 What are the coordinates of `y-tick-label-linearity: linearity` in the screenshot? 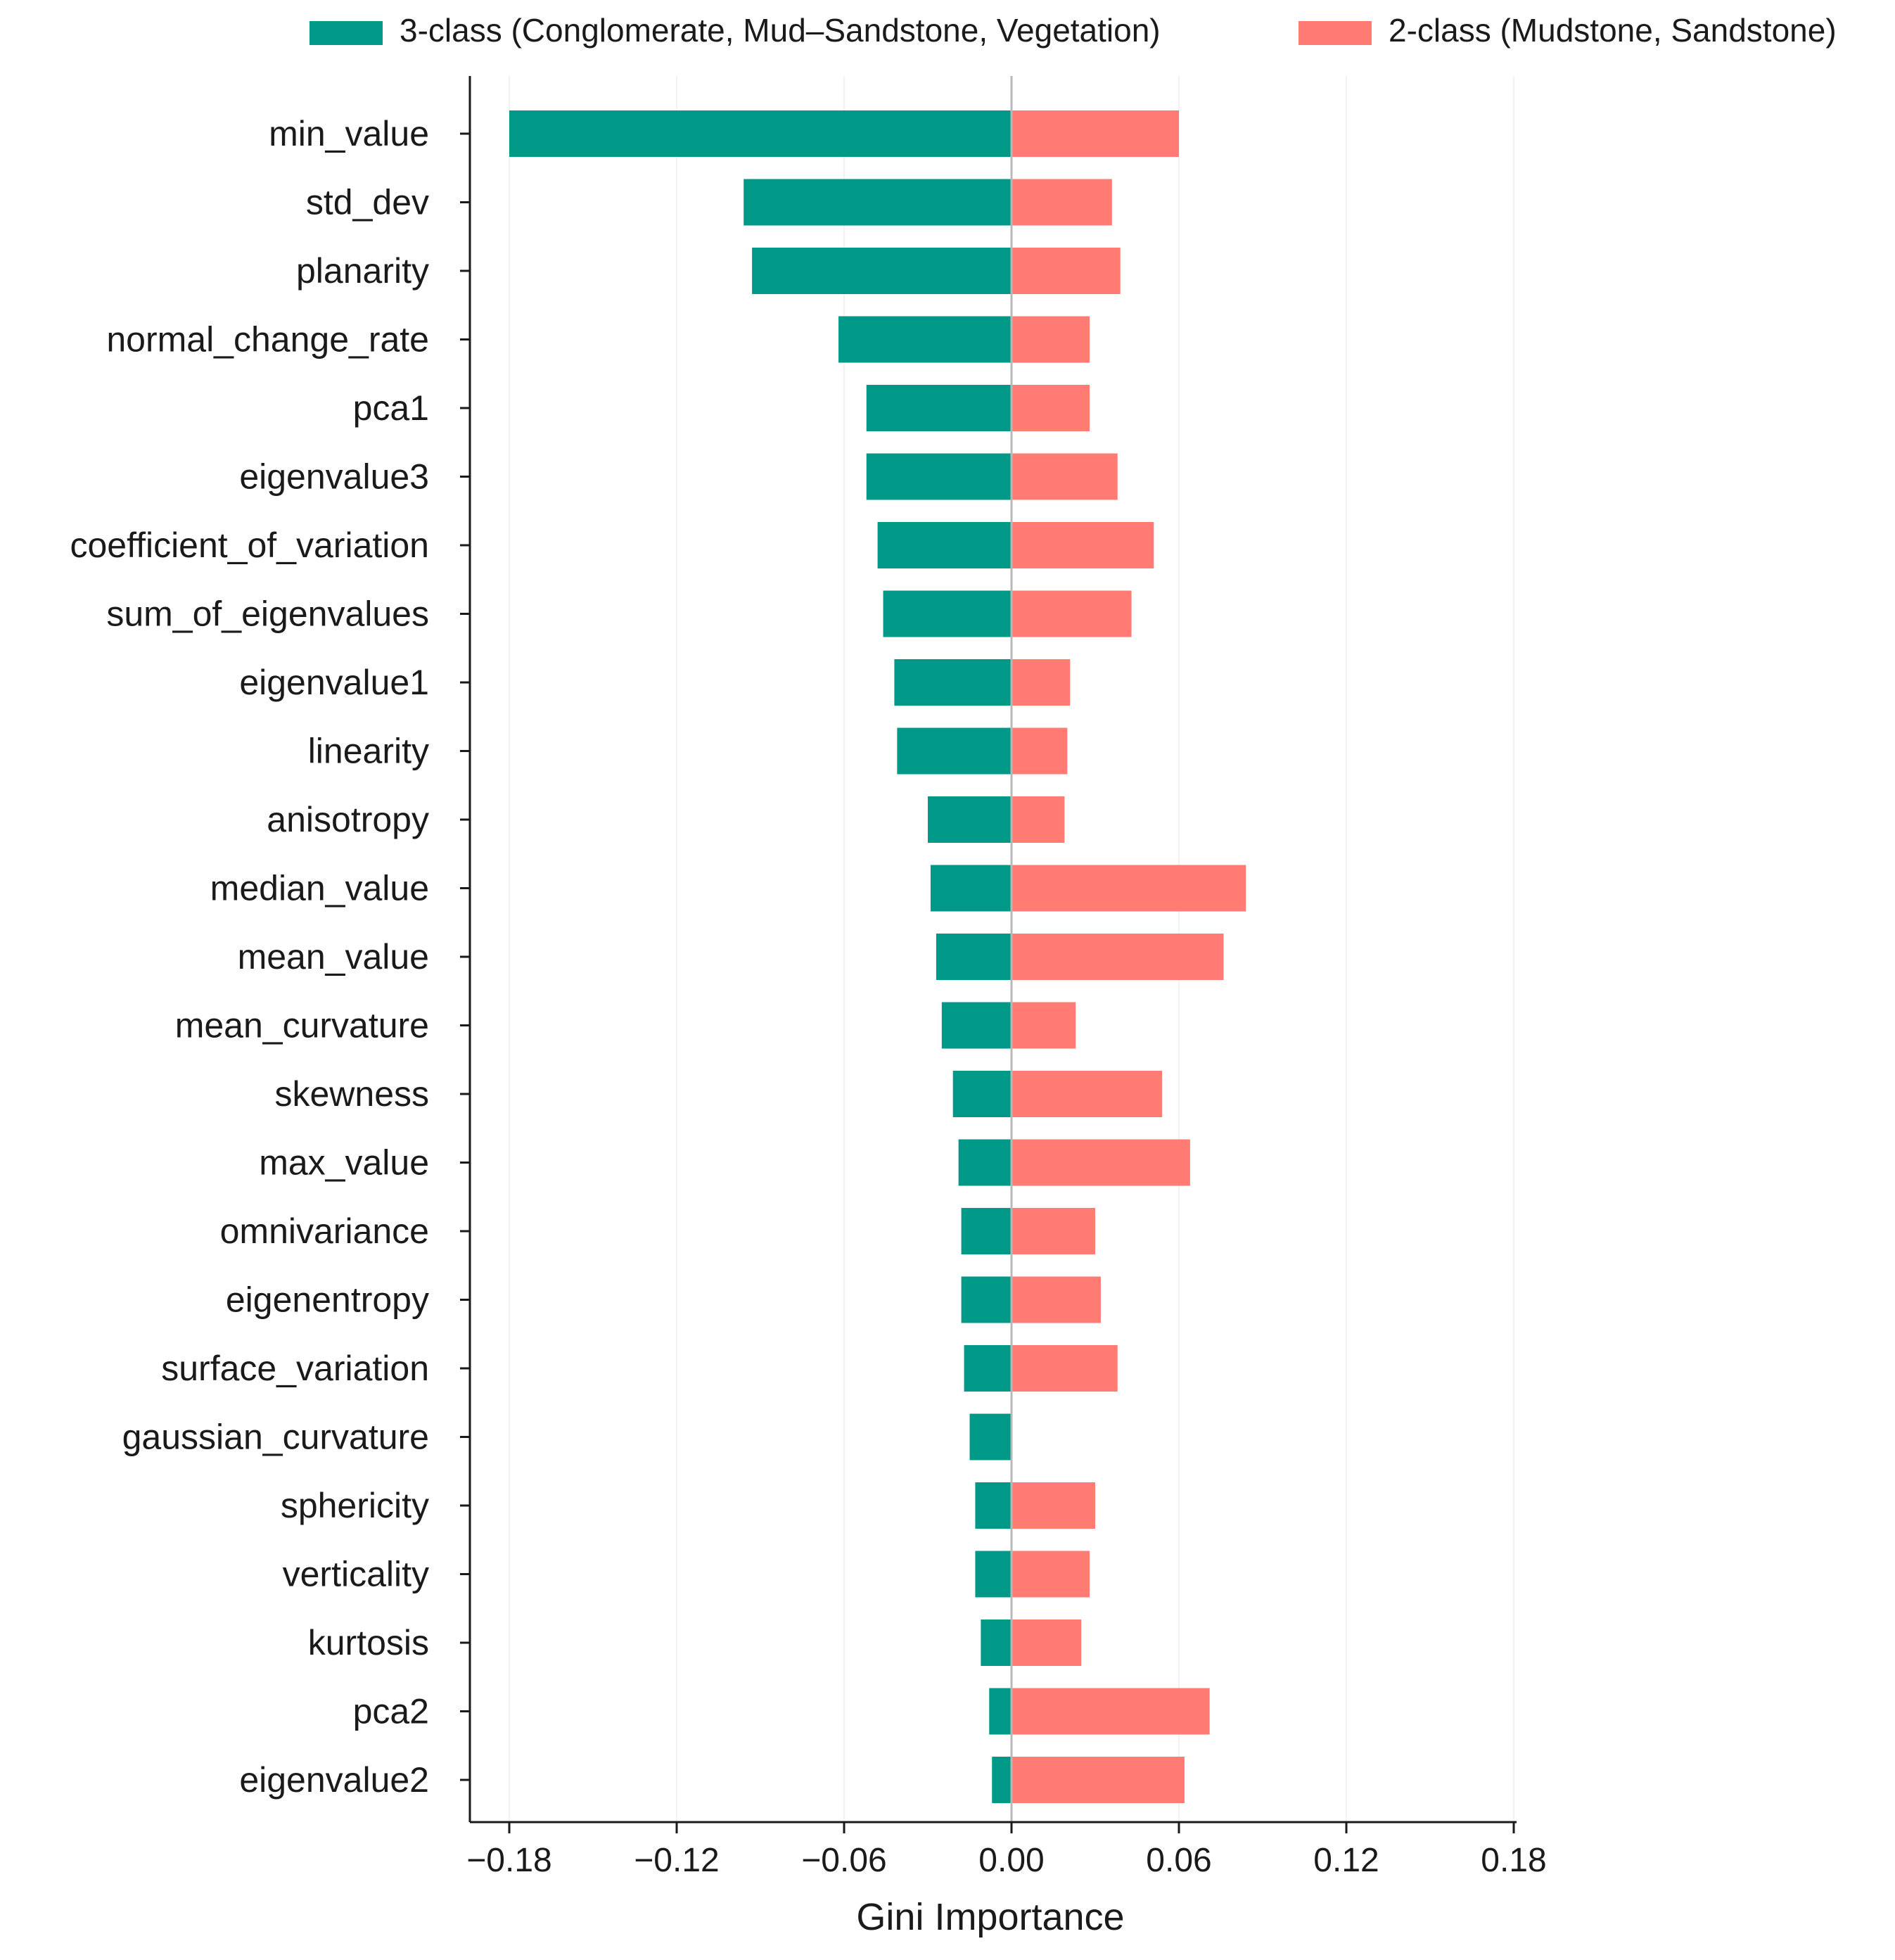 It's located at (368, 751).